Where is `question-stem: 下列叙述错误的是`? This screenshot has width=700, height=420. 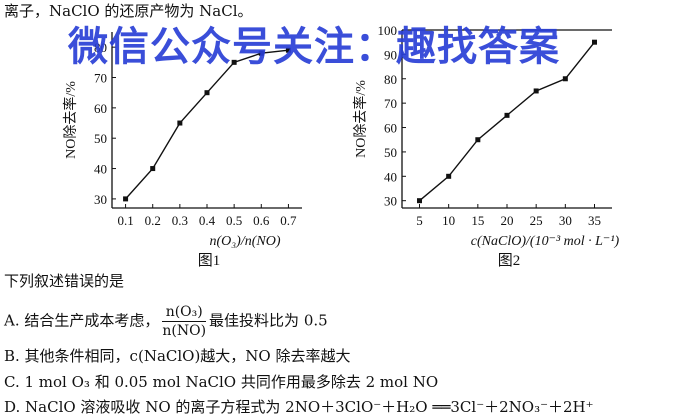 question-stem: 下列叙述错误的是 is located at coordinates (64, 281).